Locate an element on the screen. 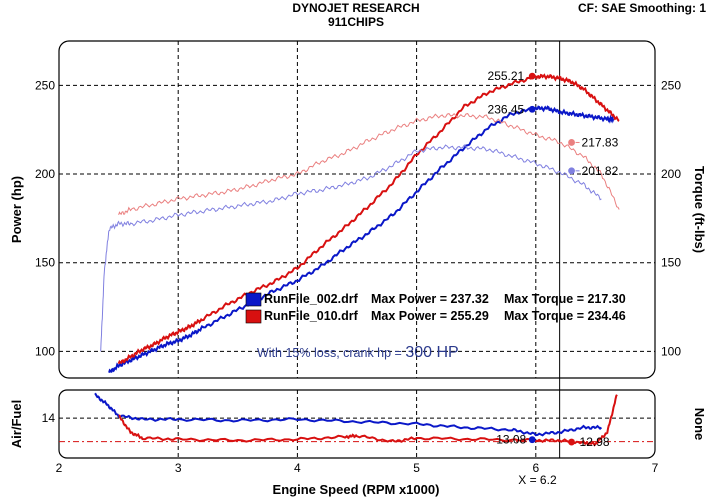 This screenshot has height=500, width=712. y-axis-title-left: Power (hp) is located at coordinates (16, 209).